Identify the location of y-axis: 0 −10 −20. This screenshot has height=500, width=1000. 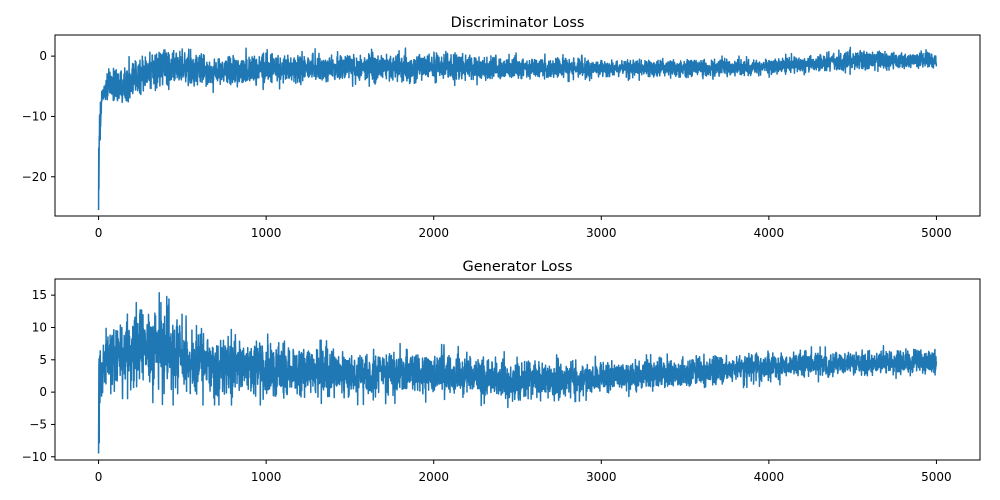
(38, 116).